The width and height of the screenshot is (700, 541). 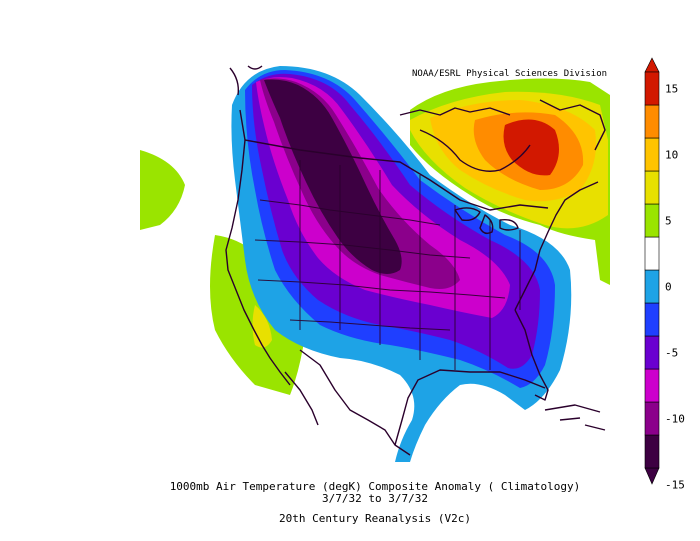 I want to click on anomaly-green-pacific, so click(x=162, y=190).